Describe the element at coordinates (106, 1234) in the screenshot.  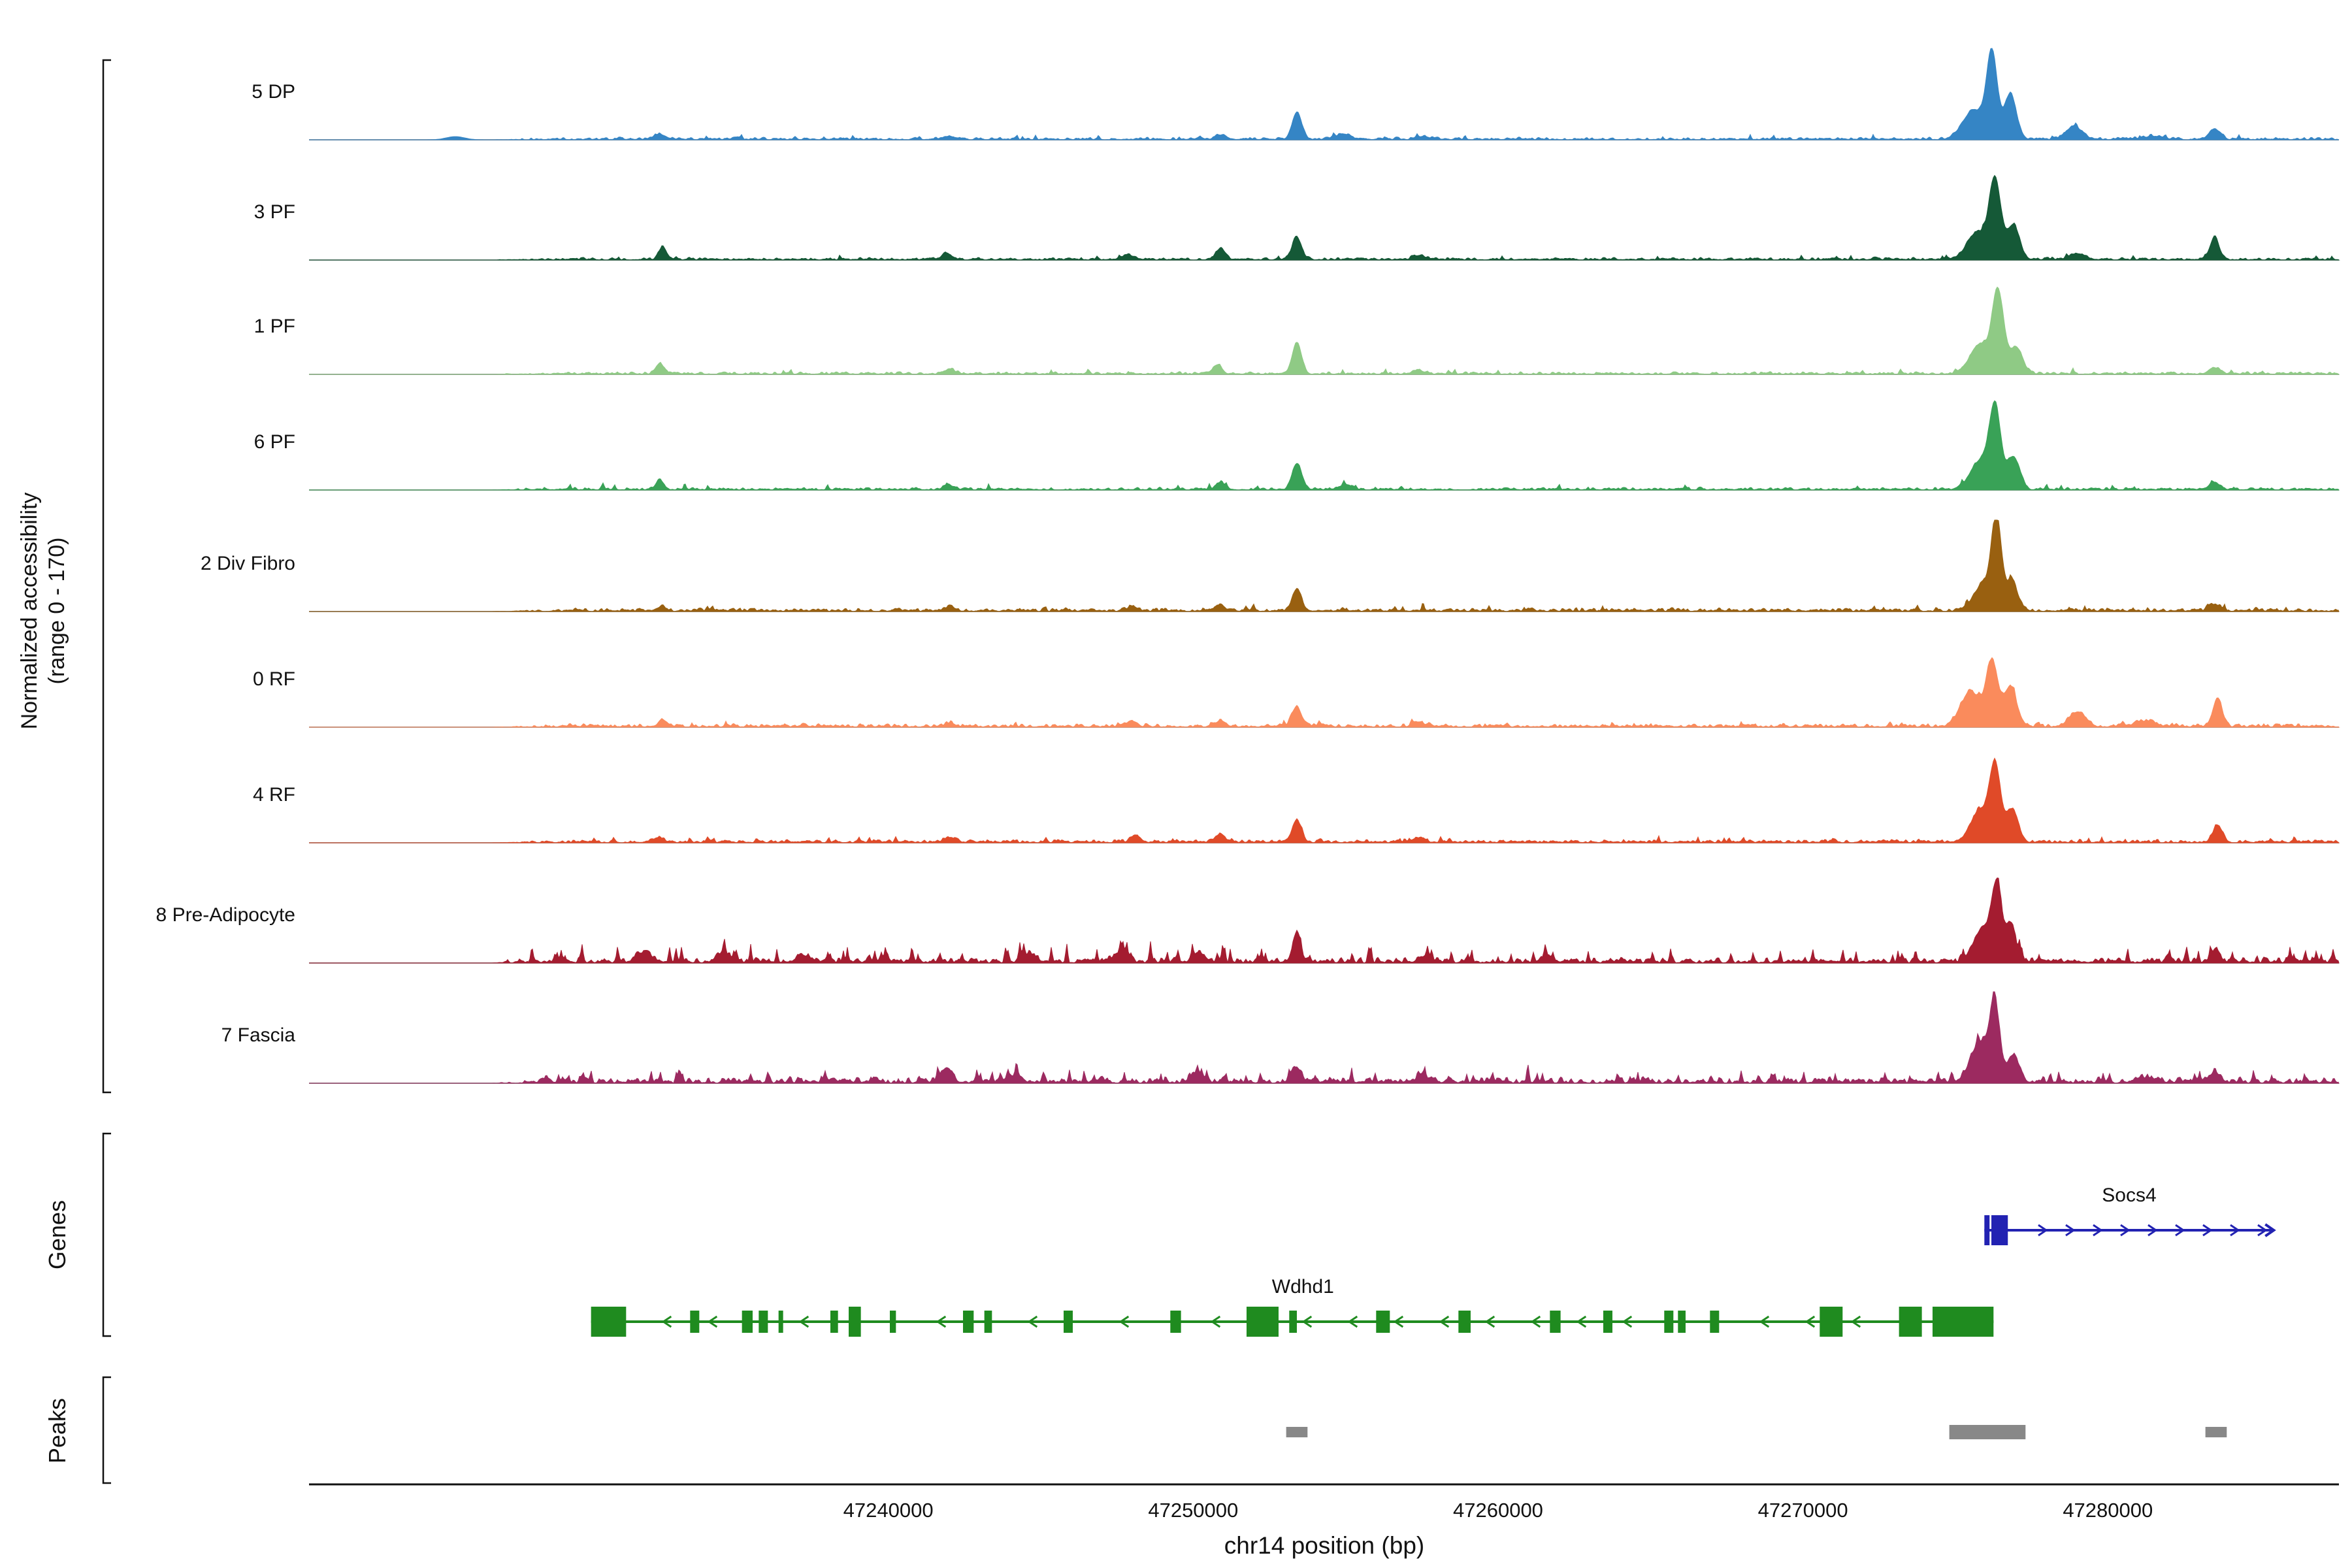
I see `genes-bracket` at that location.